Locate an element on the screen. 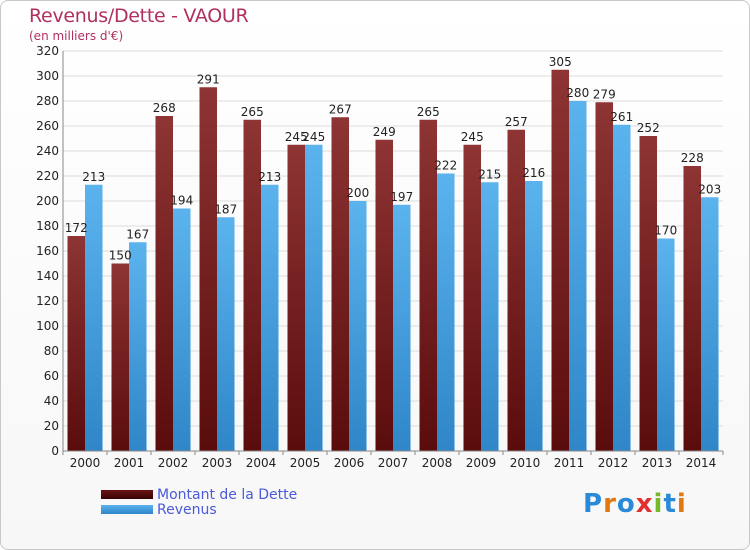 This screenshot has height=550, width=750. logo-letter: P is located at coordinates (593, 504).